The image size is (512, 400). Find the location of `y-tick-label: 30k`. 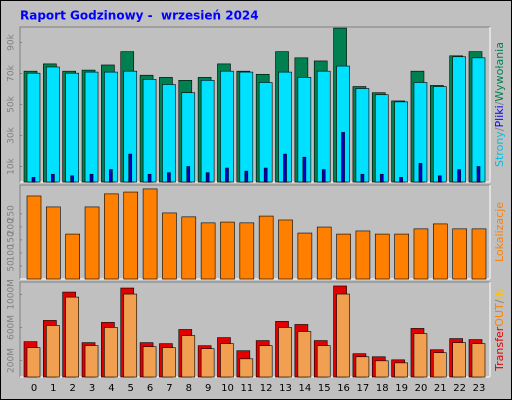

y-tick-label: 30k is located at coordinates (12, 134).